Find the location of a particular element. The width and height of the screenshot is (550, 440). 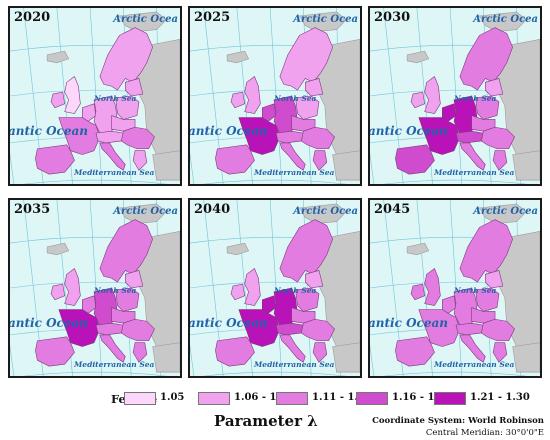

legend-label: 1.06 - 1.10 is located at coordinates (264, 397).